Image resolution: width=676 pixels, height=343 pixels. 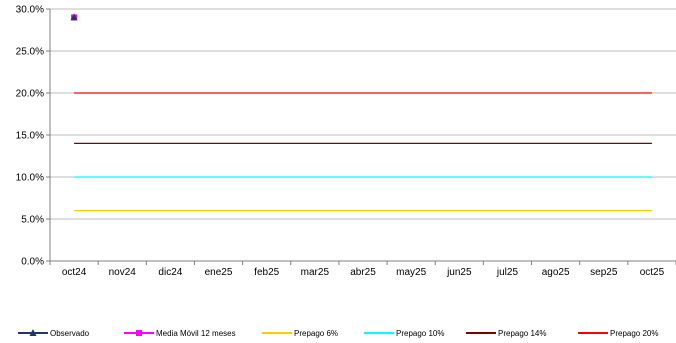 I want to click on x-tick-label: dic24, so click(x=170, y=272).